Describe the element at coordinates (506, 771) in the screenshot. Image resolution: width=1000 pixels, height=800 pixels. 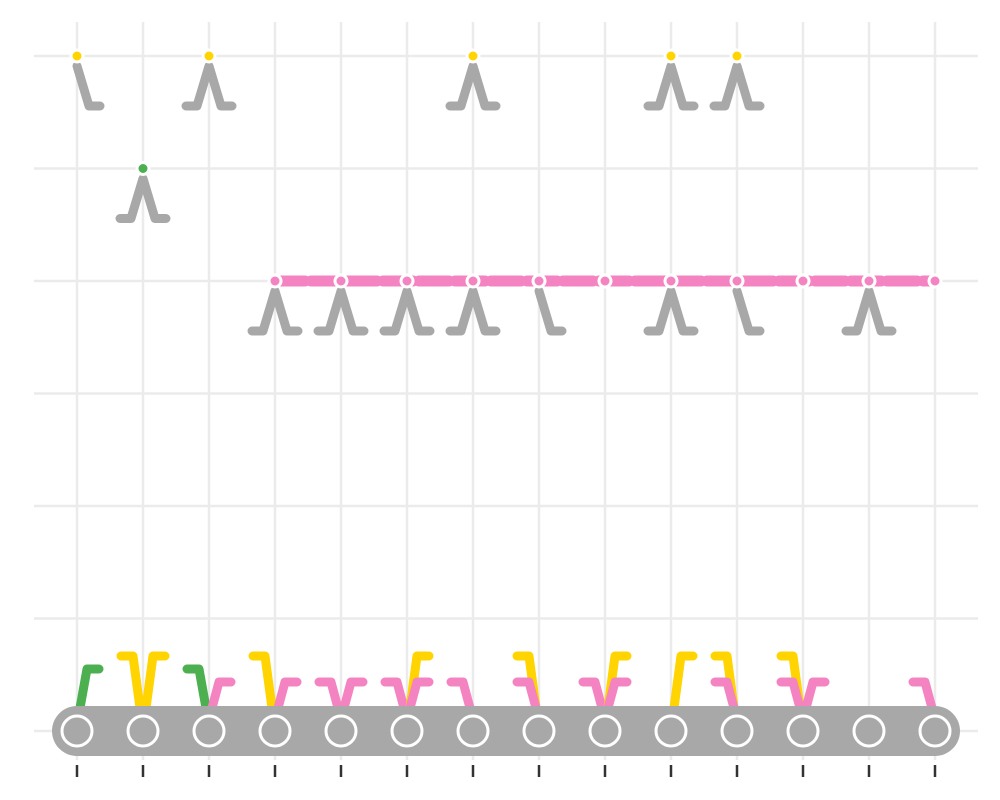
I see `x-axis-ticks` at that location.